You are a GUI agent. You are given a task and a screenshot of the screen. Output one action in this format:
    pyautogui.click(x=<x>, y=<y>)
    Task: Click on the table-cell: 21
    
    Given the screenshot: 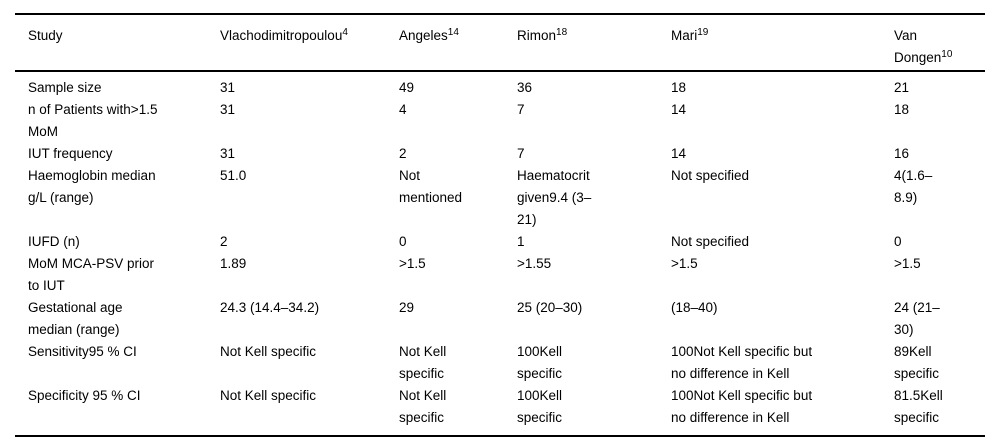 What is the action you would take?
    pyautogui.click(x=902, y=87)
    